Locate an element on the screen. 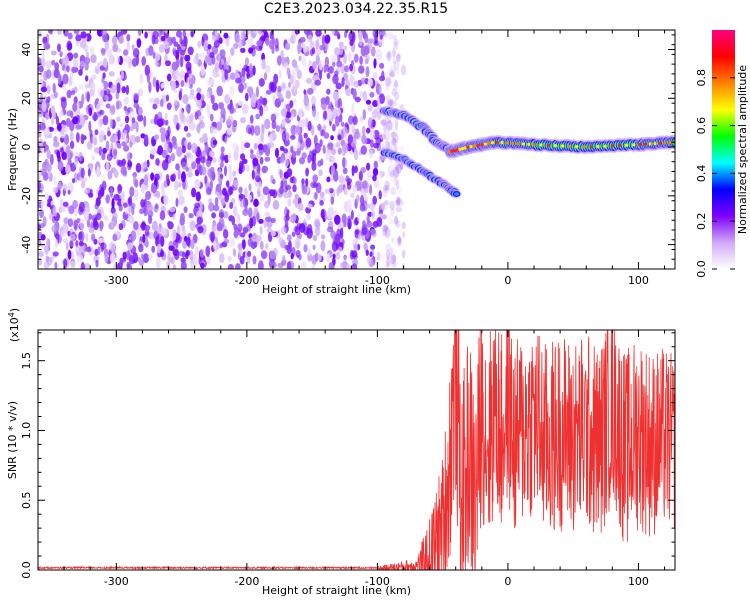  top-y-tick-label: 0 is located at coordinates (26, 147).